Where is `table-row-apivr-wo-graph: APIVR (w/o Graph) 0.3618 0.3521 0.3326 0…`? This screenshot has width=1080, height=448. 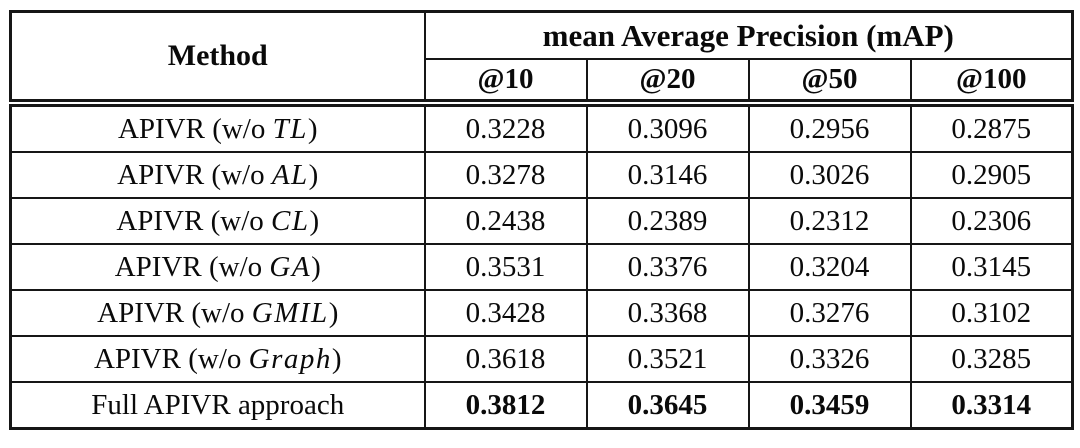
table-row-apivr-wo-graph: APIVR (w/o Graph) 0.3618 0.3521 0.3326 0… is located at coordinates (541, 359).